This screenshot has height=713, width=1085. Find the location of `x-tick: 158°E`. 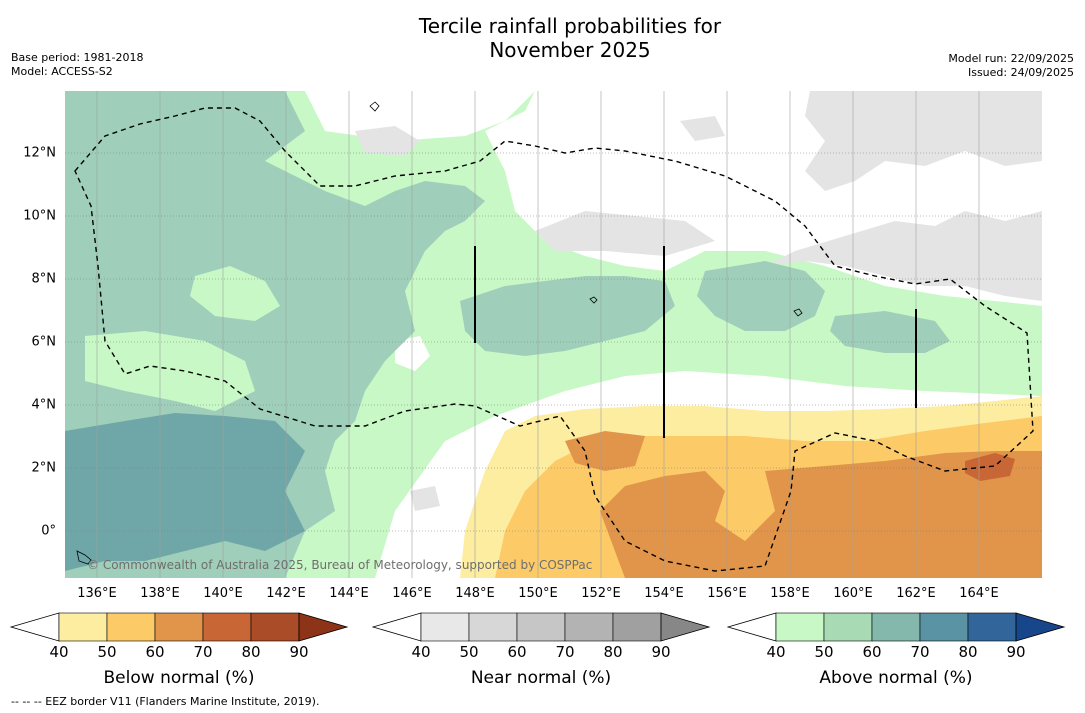

x-tick: 158°E is located at coordinates (790, 593).